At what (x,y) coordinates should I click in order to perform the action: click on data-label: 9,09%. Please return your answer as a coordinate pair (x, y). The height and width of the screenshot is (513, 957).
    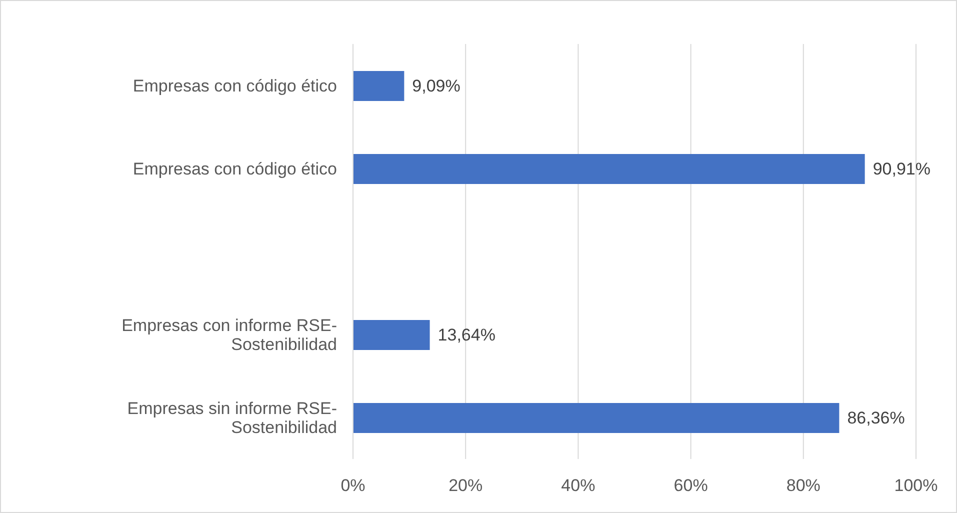
    Looking at the image, I should click on (436, 86).